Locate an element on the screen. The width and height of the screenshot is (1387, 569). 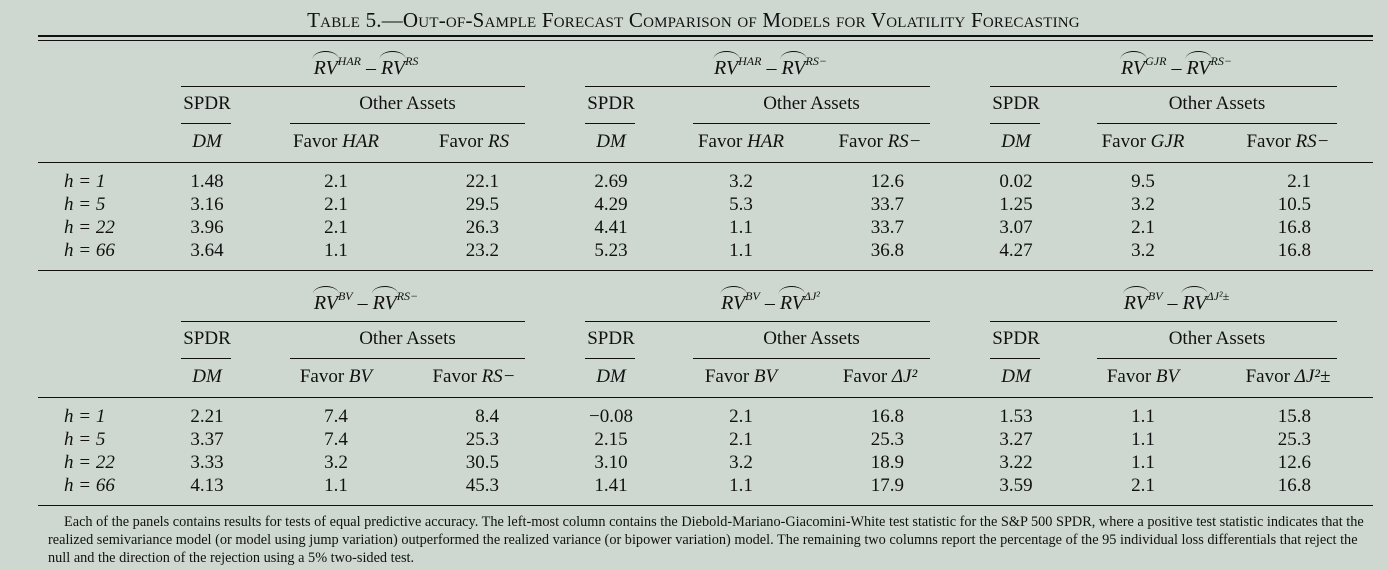
favor-a-value: 5.3 is located at coordinates (741, 204).